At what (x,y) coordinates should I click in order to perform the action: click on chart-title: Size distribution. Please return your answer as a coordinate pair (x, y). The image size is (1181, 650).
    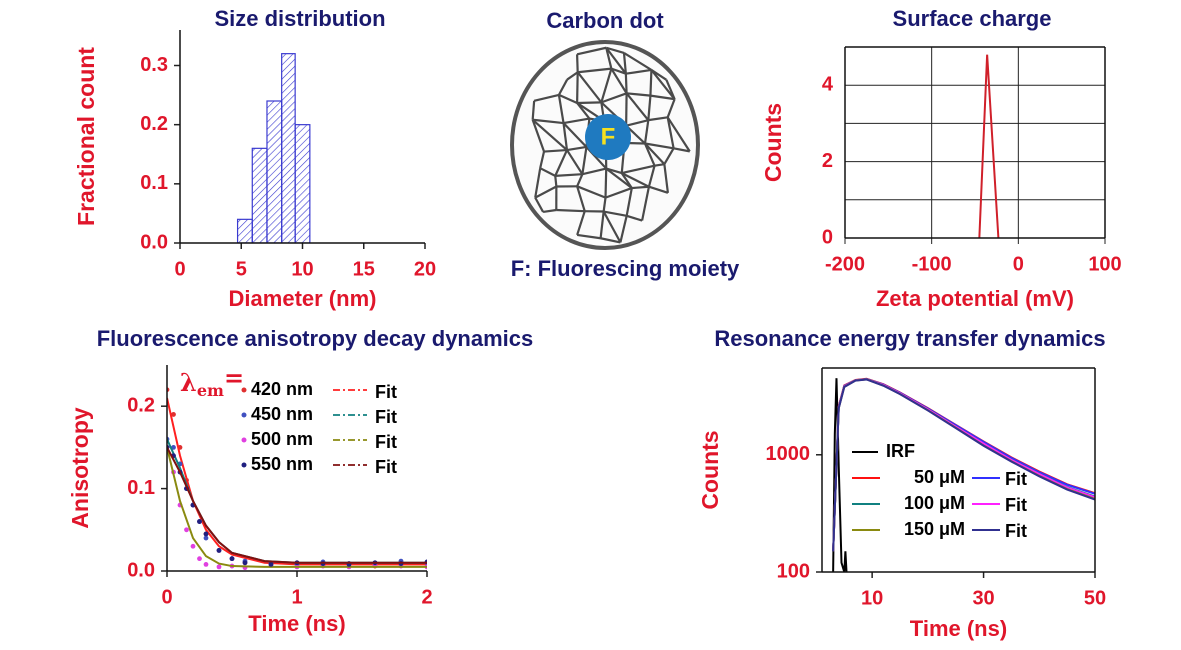
    Looking at the image, I should click on (299, 18).